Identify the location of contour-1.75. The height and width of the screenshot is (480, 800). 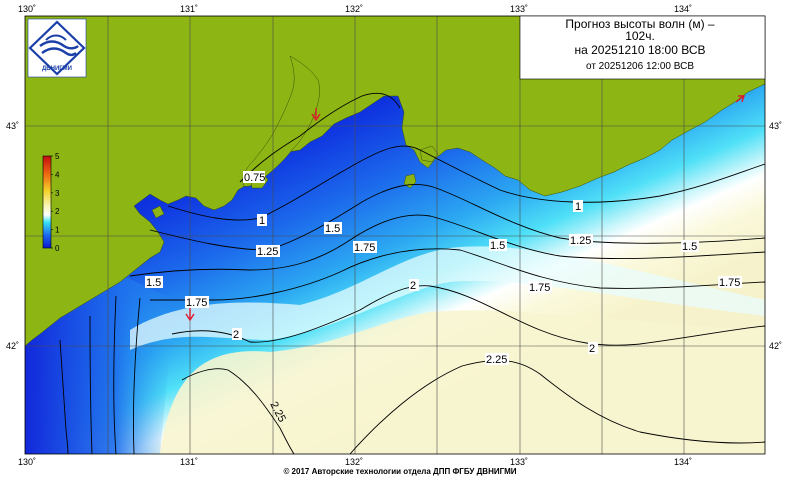
(457, 274).